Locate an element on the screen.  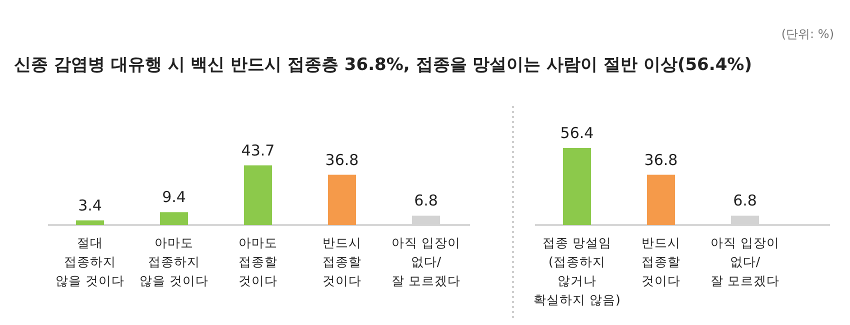
x-tick-label: 절대 접종하지 않을 것이다 is located at coordinates (90, 261).